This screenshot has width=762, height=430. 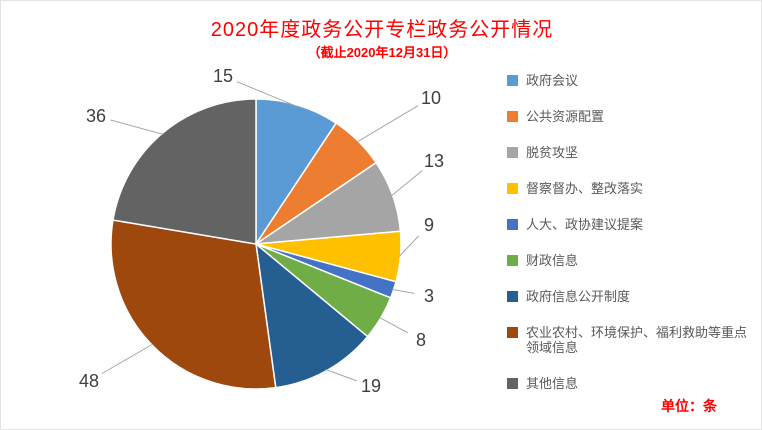 What do you see at coordinates (89, 381) in the screenshot?
I see `value-label-7: 48` at bounding box center [89, 381].